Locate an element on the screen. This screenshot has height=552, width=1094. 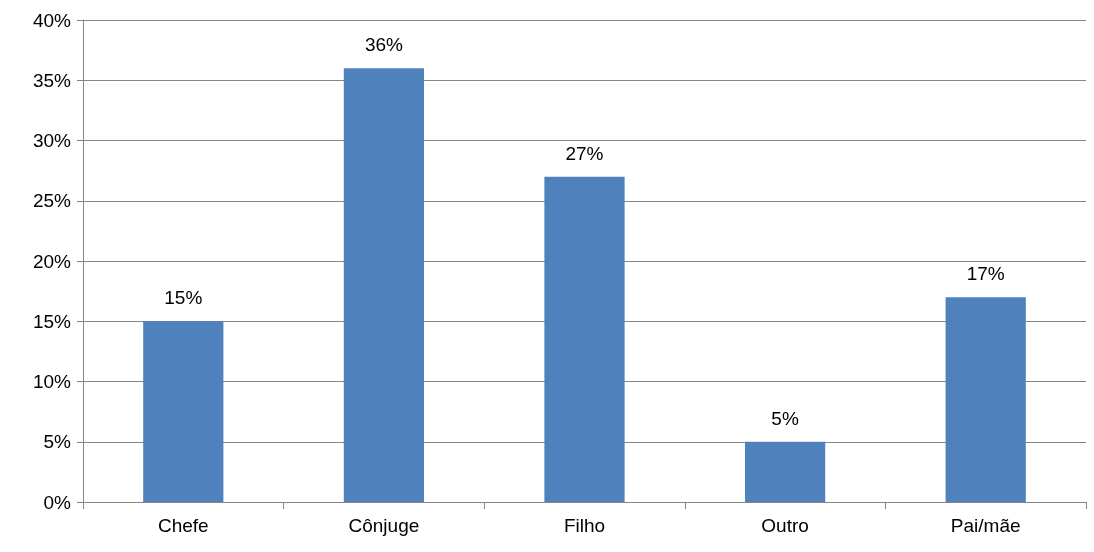
data-label: 17% is located at coordinates (985, 274).